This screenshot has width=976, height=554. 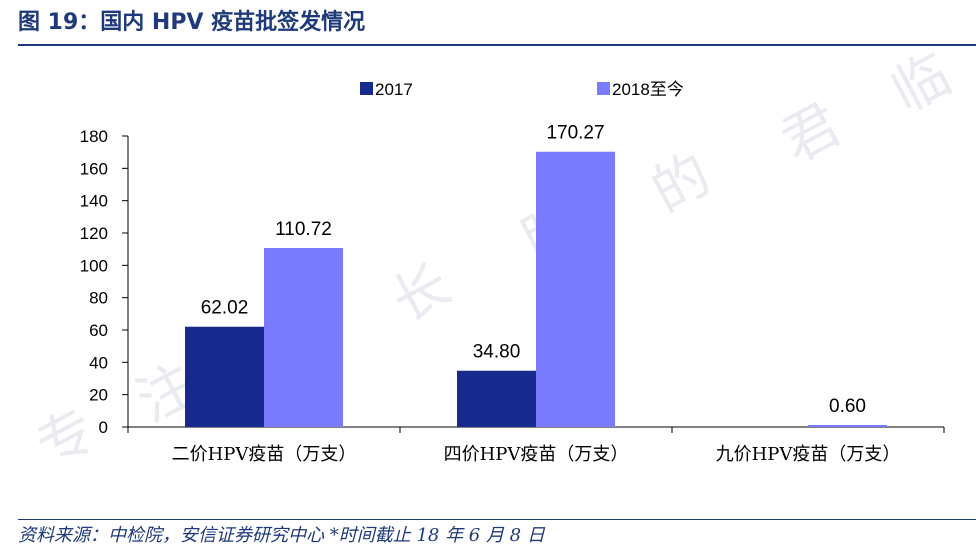 What do you see at coordinates (192, 22) in the screenshot?
I see `figure-title: 图 19：国内 HPV 疫苗批签发情况` at bounding box center [192, 22].